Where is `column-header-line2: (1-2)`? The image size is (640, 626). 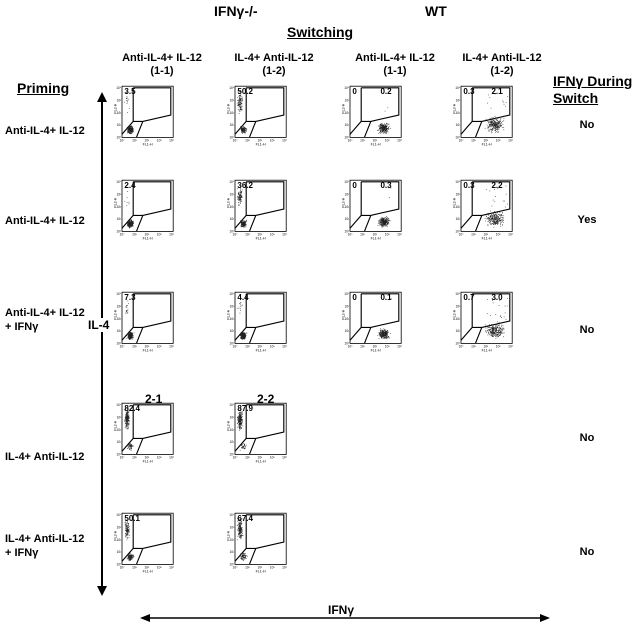
column-header-line2: (1-2) is located at coordinates (274, 71).